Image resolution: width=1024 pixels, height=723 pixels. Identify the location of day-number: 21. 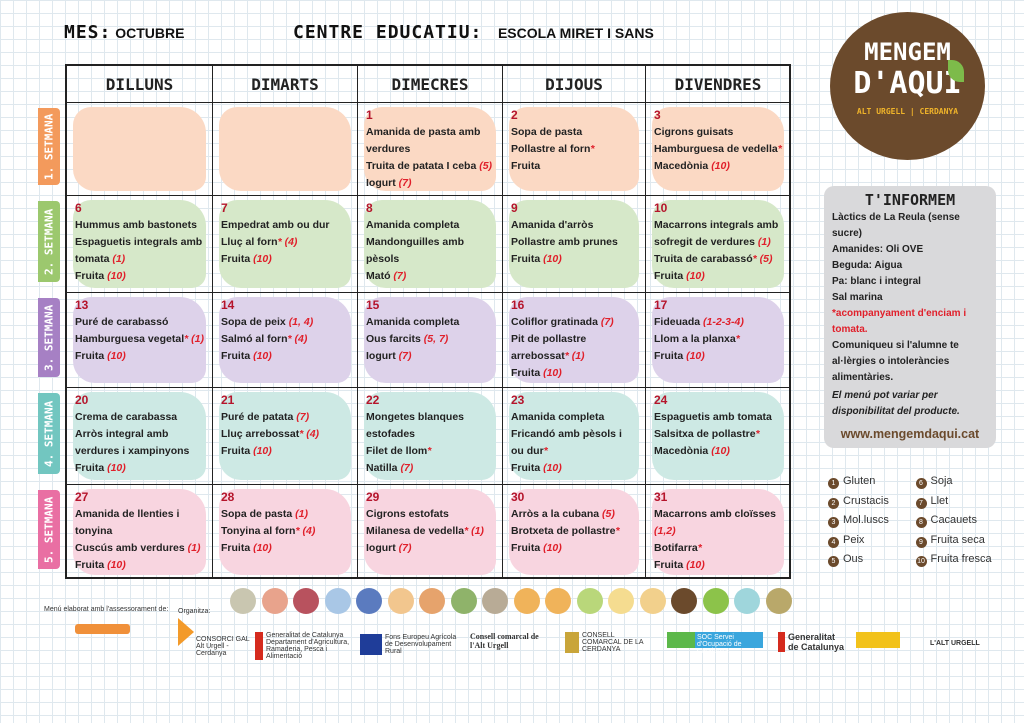
(228, 400).